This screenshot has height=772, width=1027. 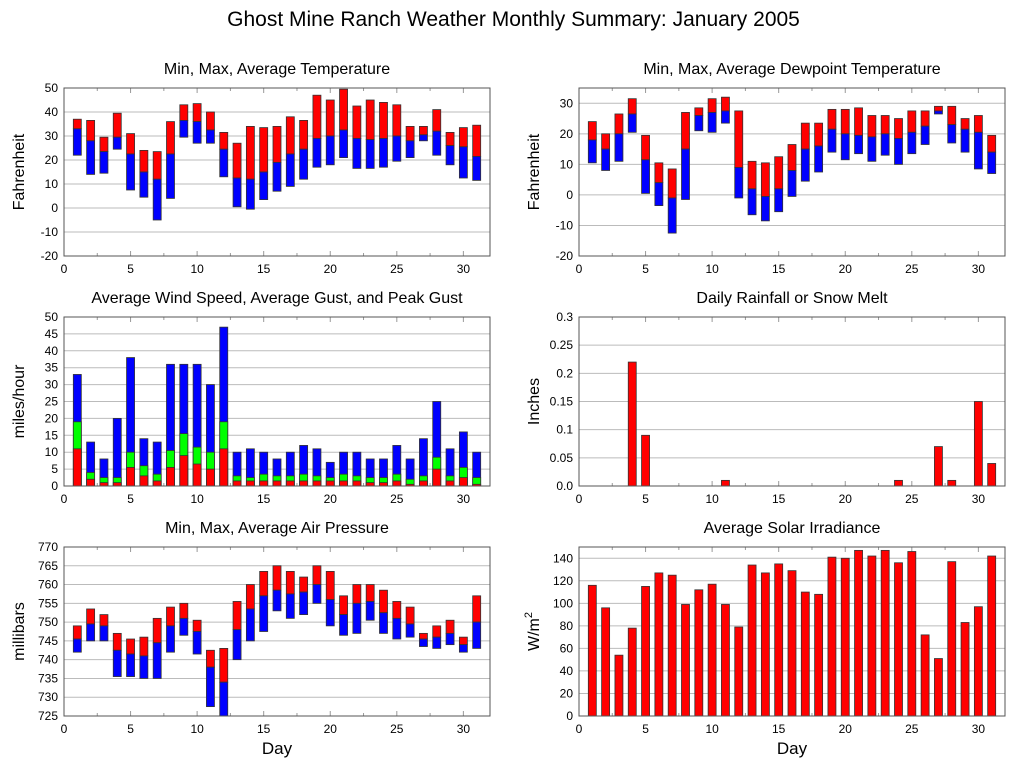 I want to click on y-axis-label-text: W/m, so click(x=534, y=634).